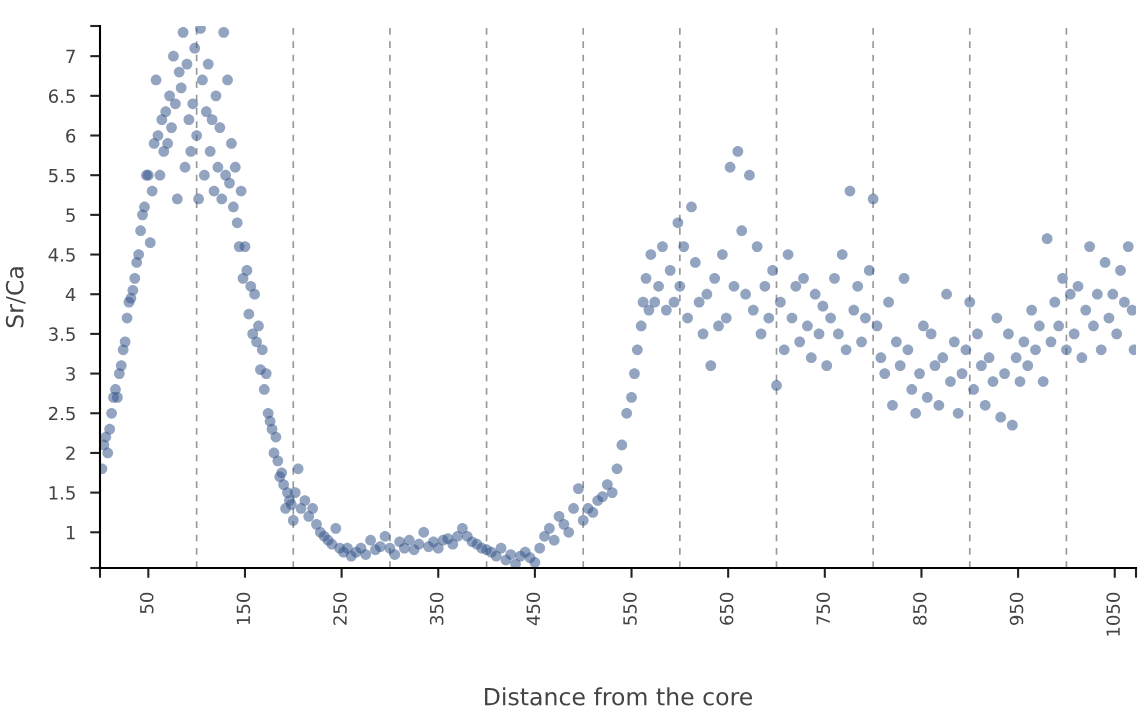  Describe the element at coordinates (70, 532) in the screenshot. I see `y-tick-label: 1` at that location.